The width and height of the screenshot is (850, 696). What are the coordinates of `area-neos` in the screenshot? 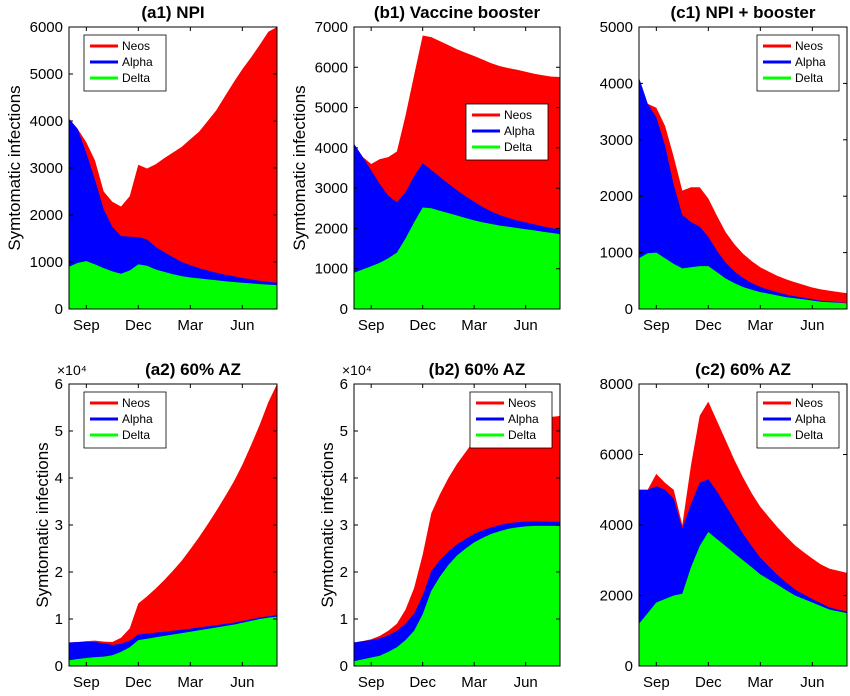 It's located at (173, 525).